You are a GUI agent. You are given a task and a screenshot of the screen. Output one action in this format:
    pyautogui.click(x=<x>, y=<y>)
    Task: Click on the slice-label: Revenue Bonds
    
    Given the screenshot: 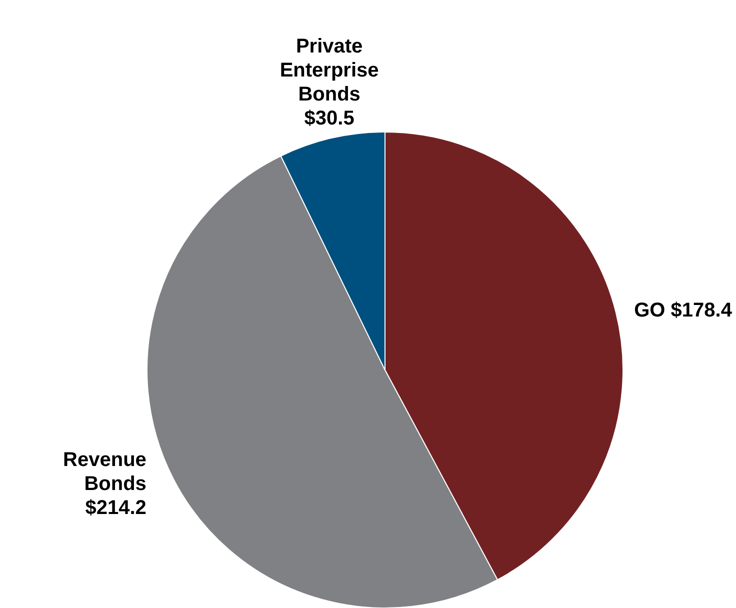 What is the action you would take?
    pyautogui.click(x=104, y=471)
    